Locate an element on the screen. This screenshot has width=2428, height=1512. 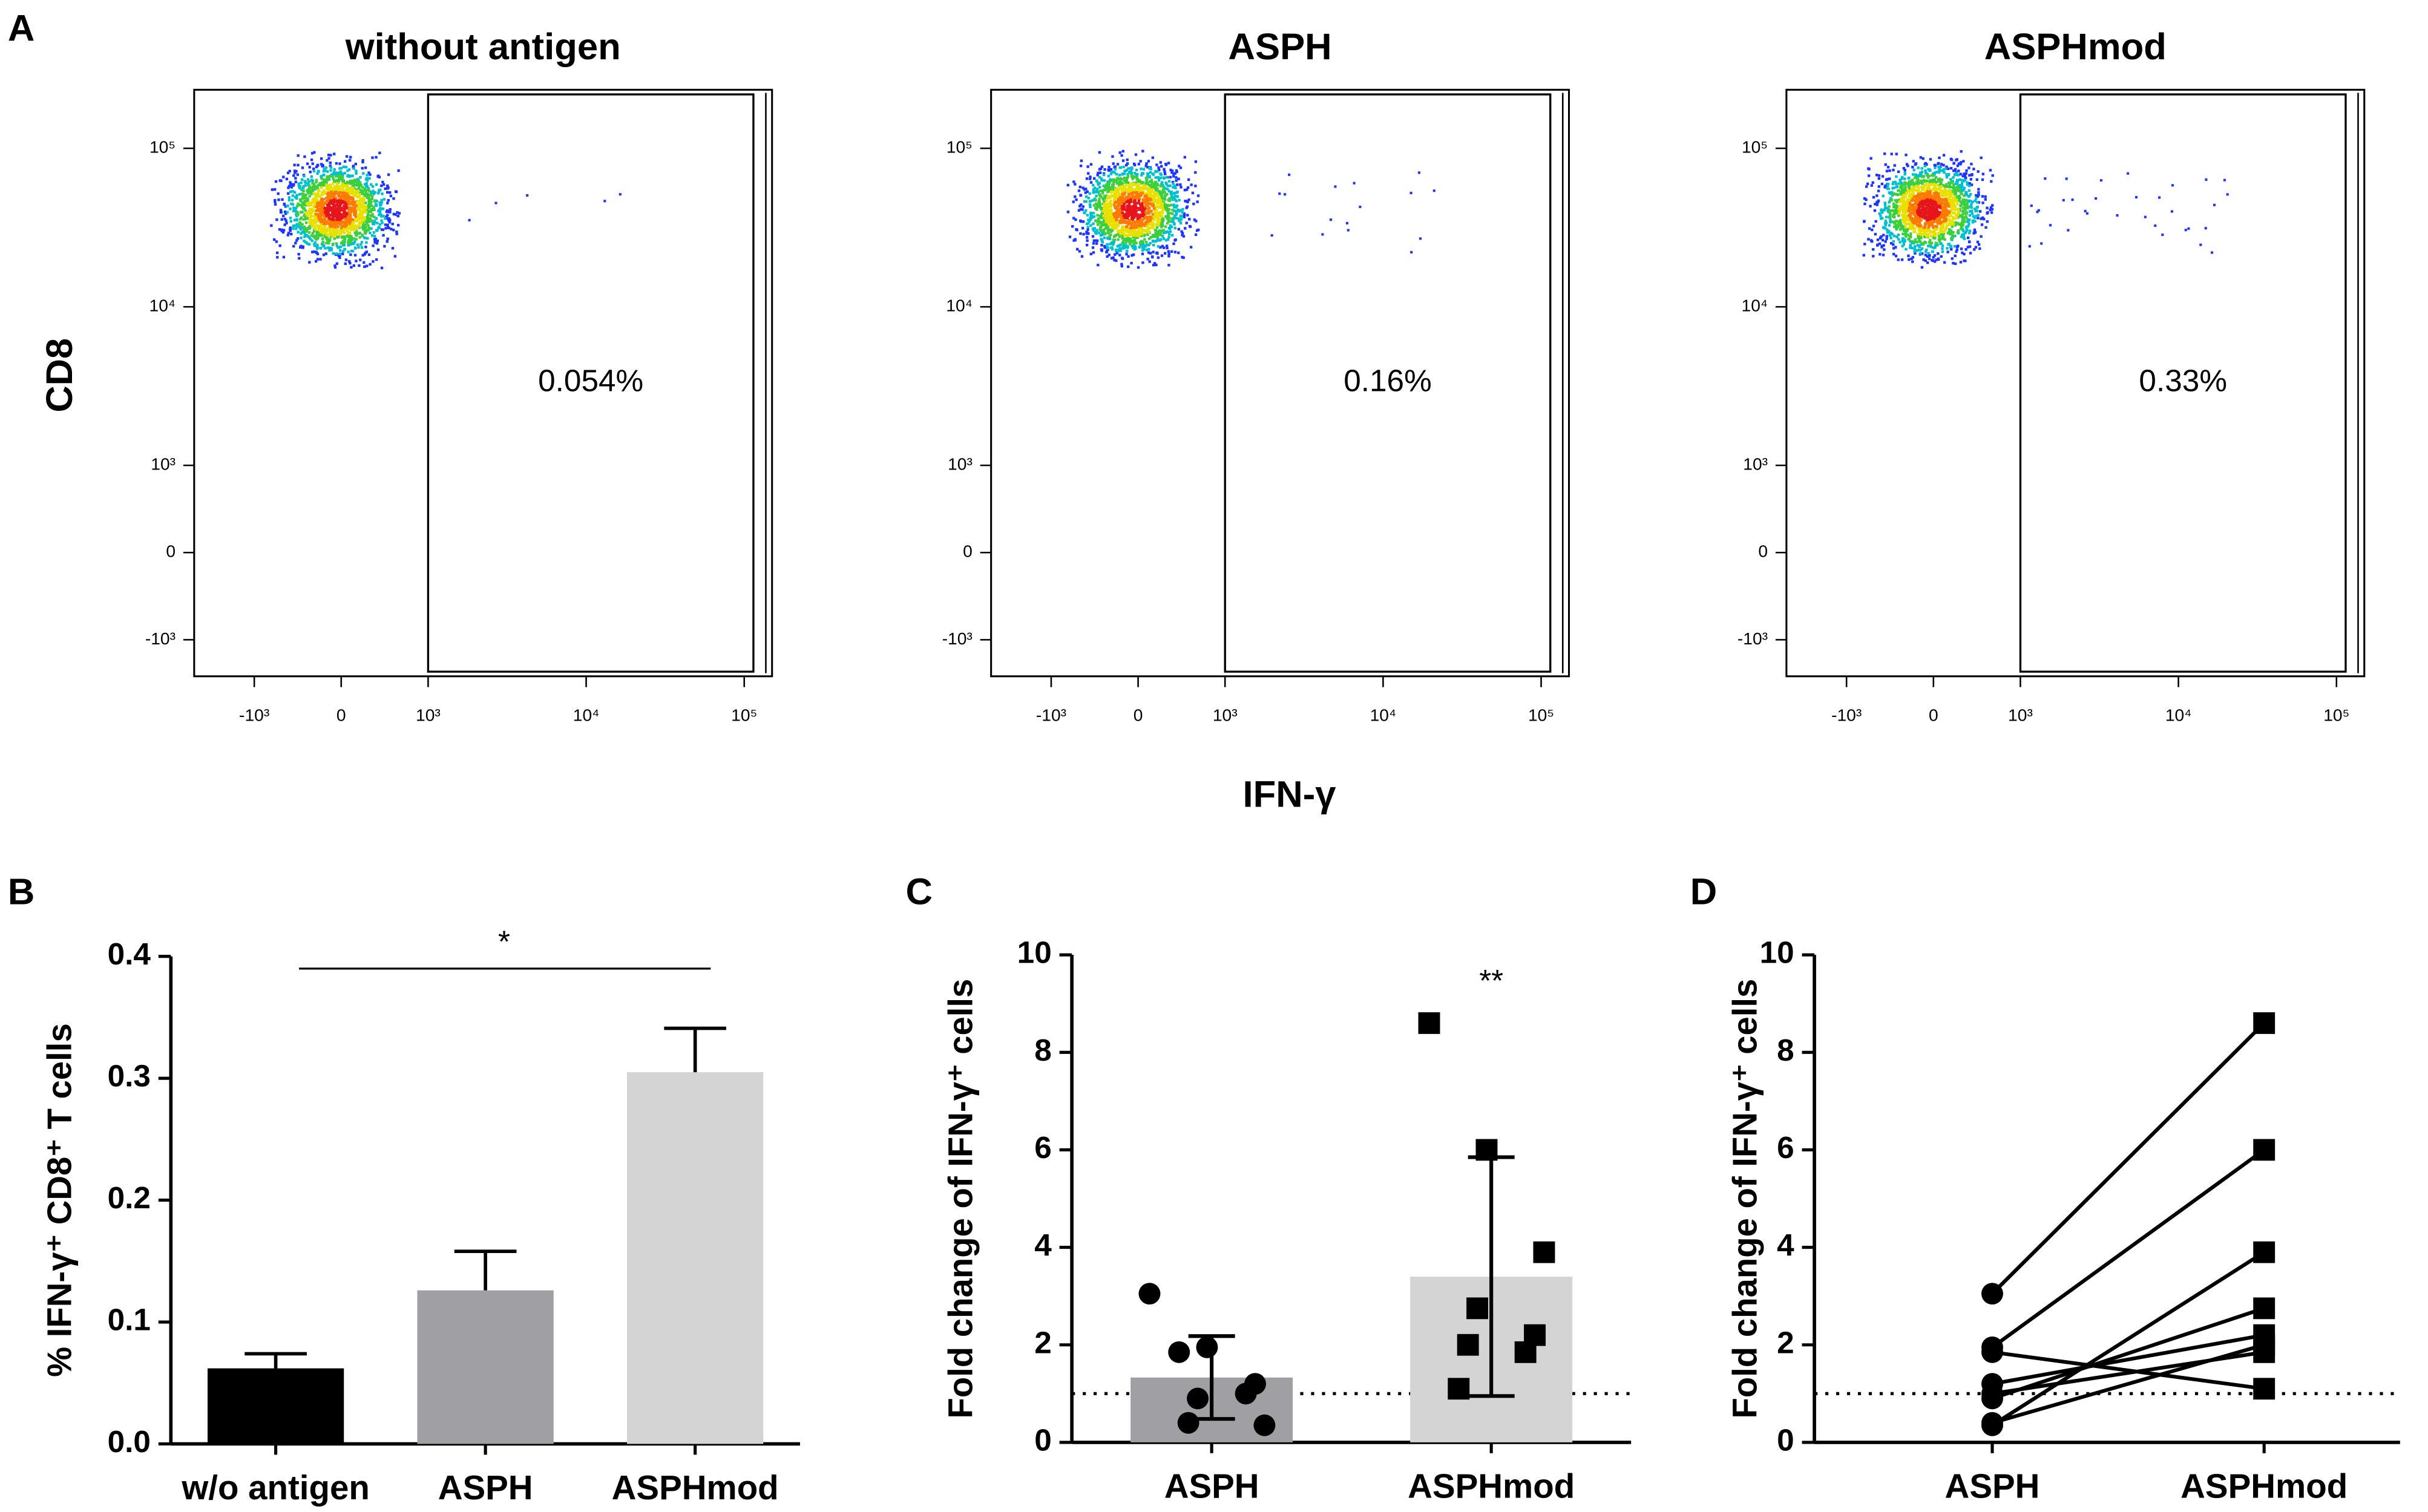
gate is located at coordinates (1388, 383).